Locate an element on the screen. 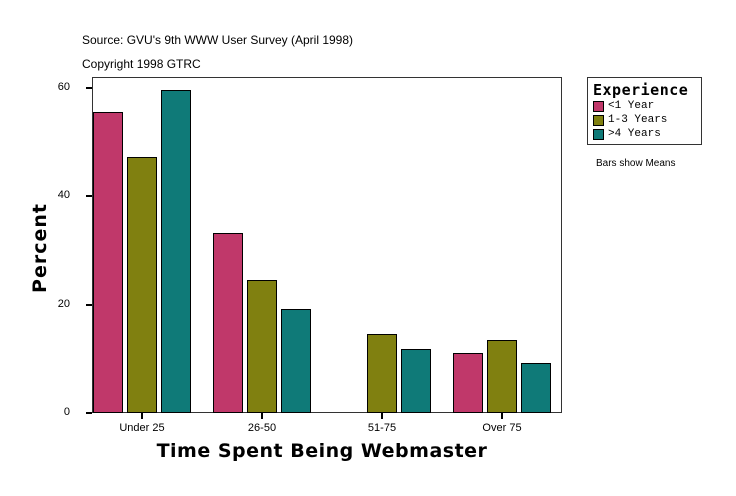  legend-label: >4 Years is located at coordinates (634, 134).